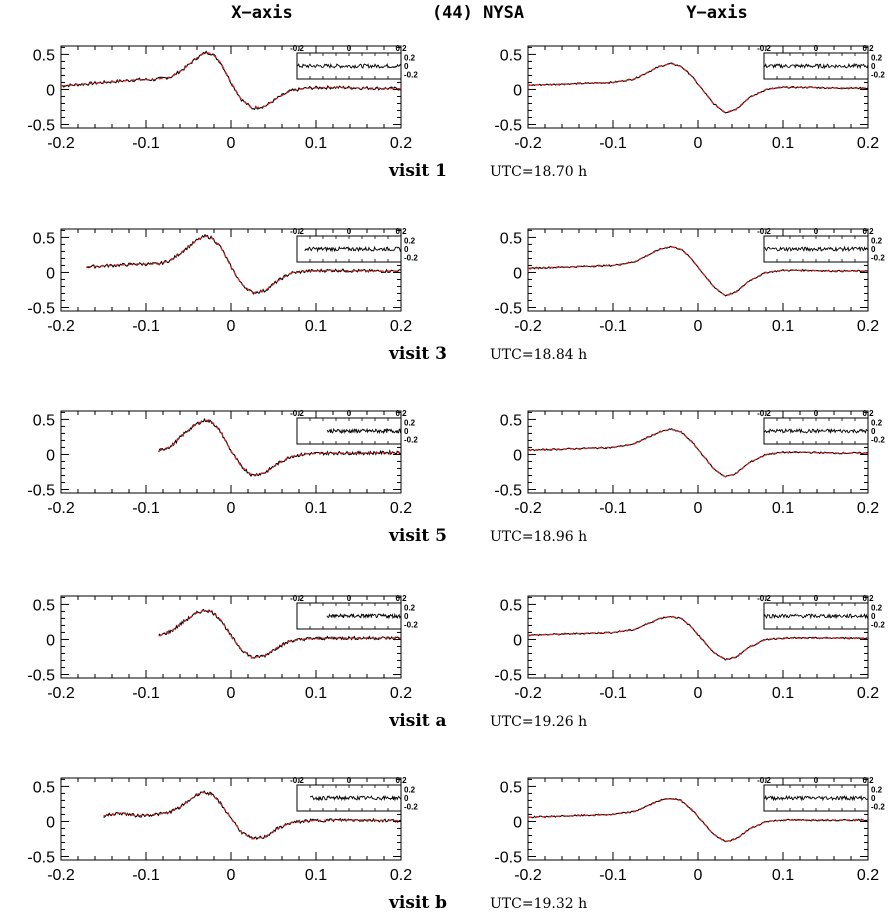  I want to click on header-center: (44) NYSA, so click(478, 13).